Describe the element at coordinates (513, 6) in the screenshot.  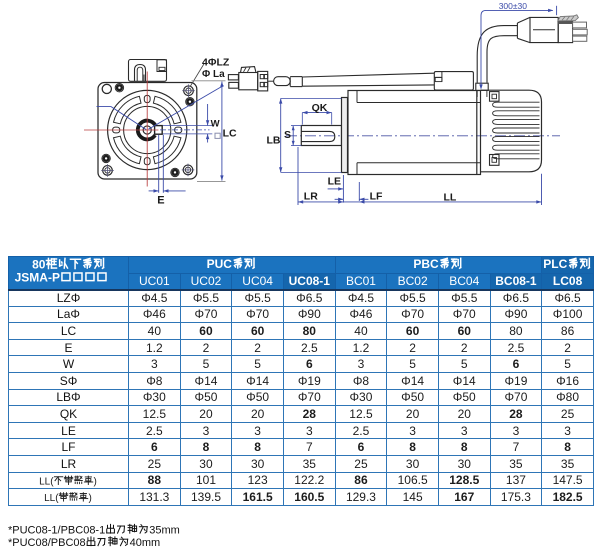
I see `svg-text: 300±30` at that location.